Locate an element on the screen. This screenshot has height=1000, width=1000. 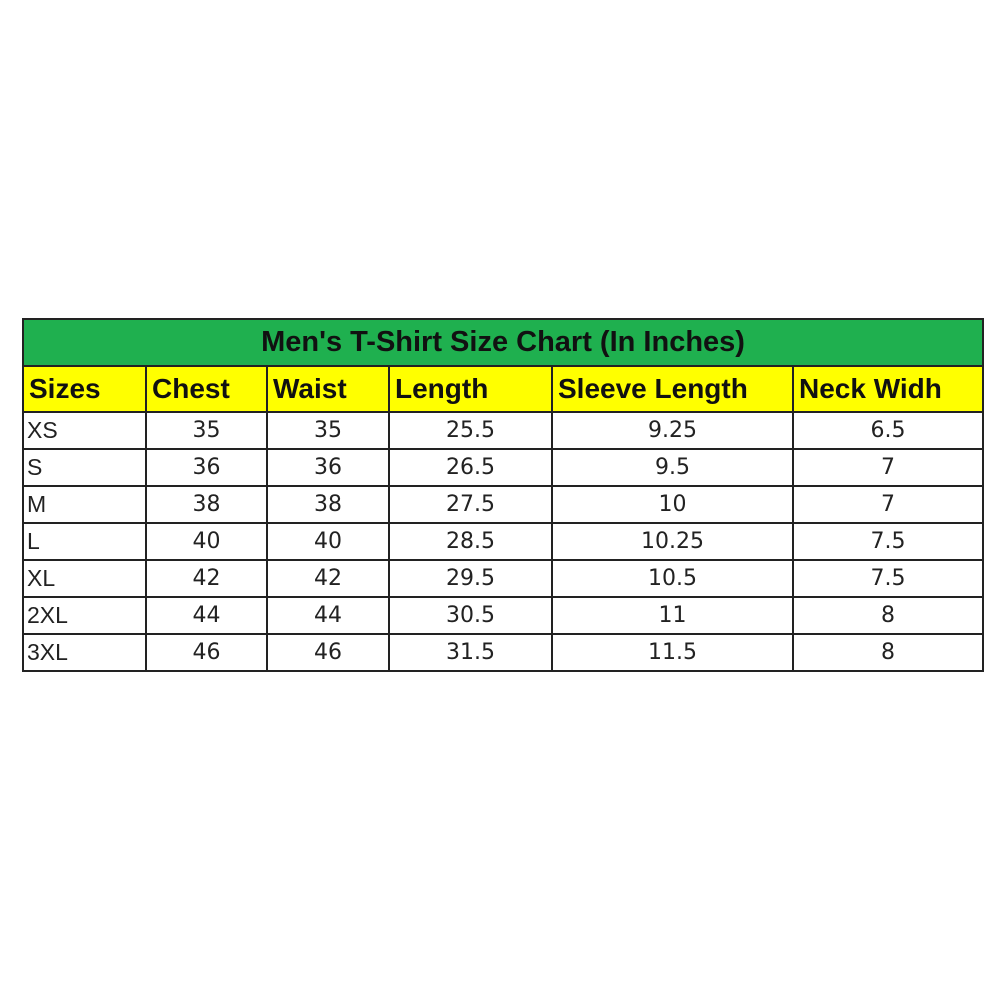
column-header: Sizes is located at coordinates (84, 389).